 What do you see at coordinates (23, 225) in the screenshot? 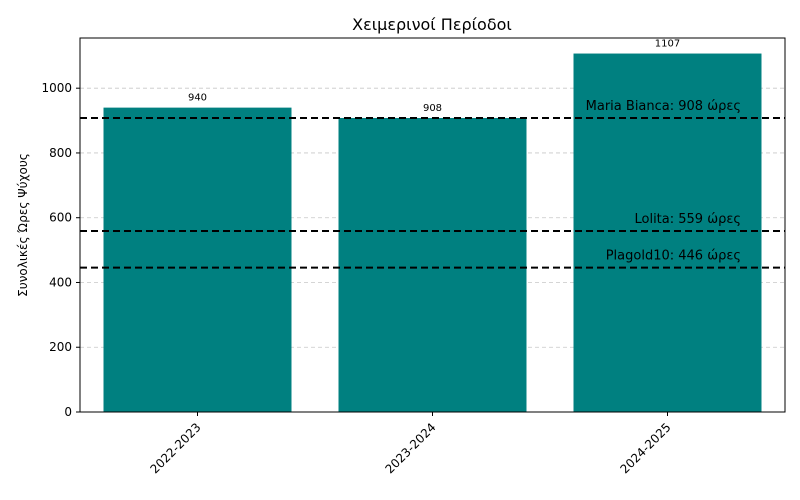
I see `y-axis-label: Συνολικές Ώρες Ψύχους` at bounding box center [23, 225].